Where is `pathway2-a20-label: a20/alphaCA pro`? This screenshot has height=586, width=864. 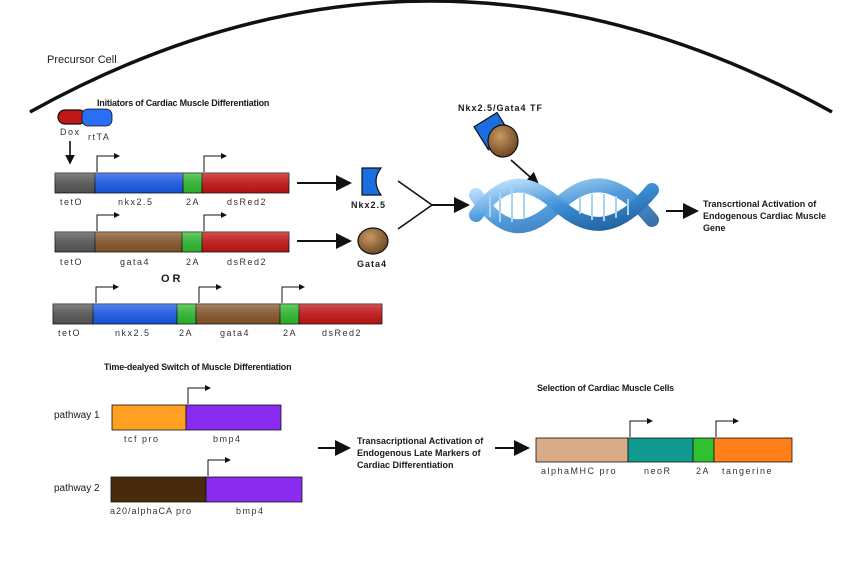
pathway2-a20-label: a20/alphaCA pro is located at coordinates (151, 511).